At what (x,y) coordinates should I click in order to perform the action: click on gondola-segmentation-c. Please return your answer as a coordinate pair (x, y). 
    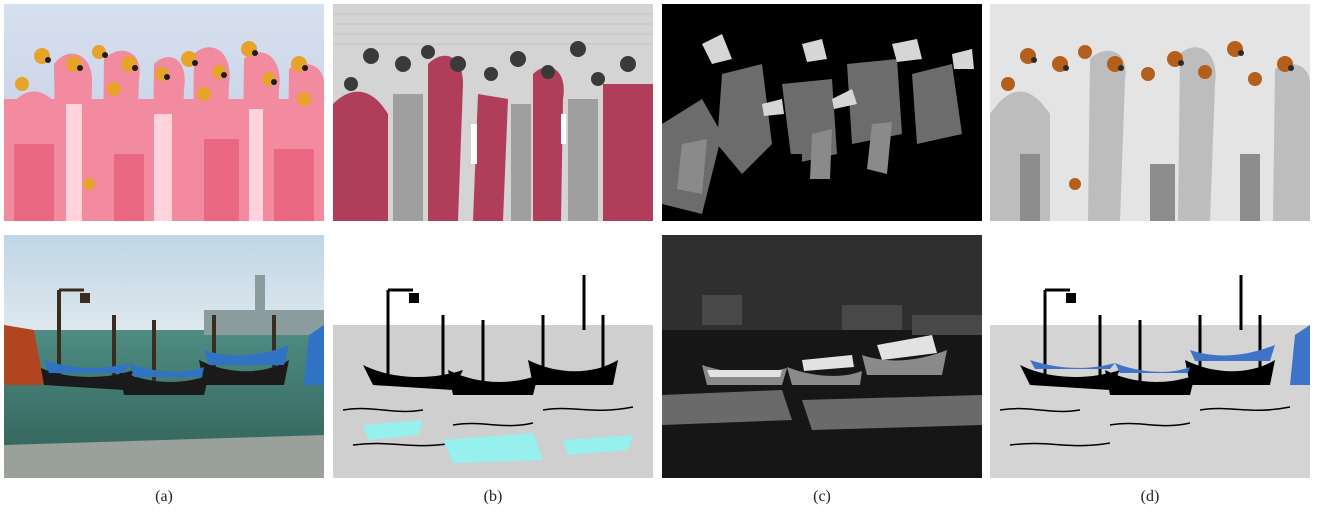
    Looking at the image, I should click on (822, 356).